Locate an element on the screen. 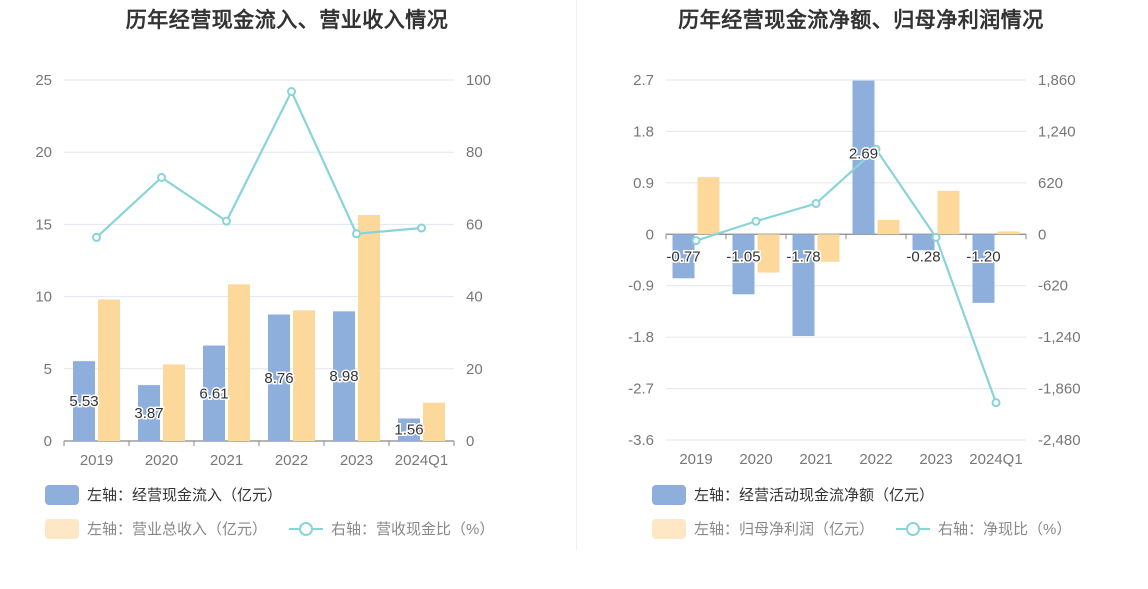 The image size is (1148, 589). bar-secondary-2023 is located at coordinates (948, 212).